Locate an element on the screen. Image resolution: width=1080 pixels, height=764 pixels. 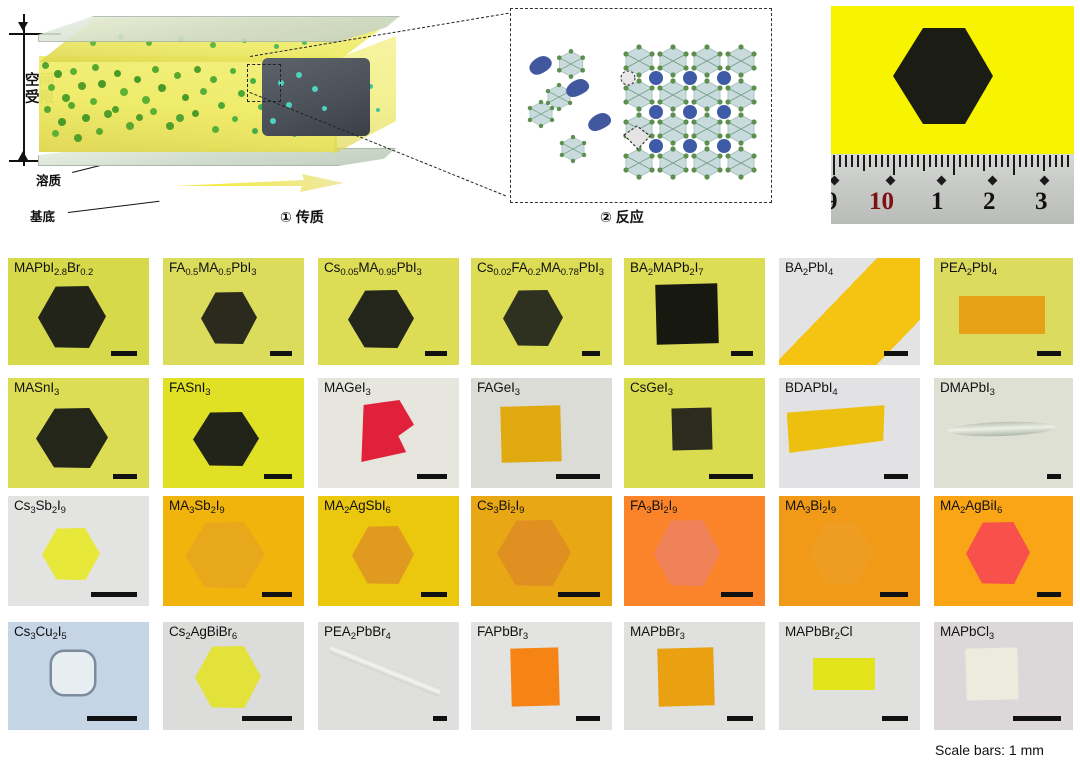
axis-arrow-down-icon is located at coordinates (23, 26).